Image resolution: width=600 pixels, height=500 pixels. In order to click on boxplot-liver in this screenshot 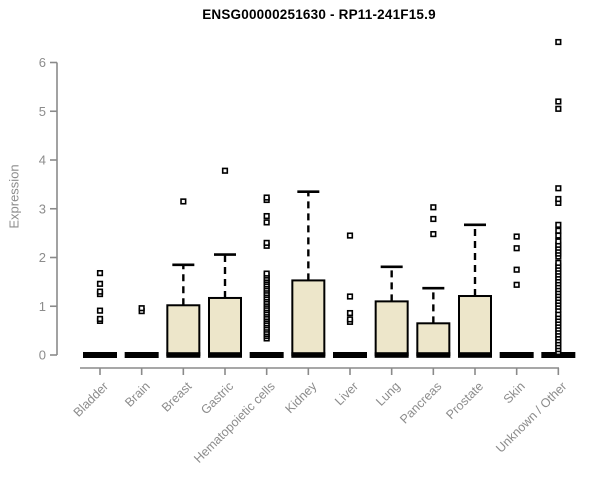, I will do `click(350, 295)`.